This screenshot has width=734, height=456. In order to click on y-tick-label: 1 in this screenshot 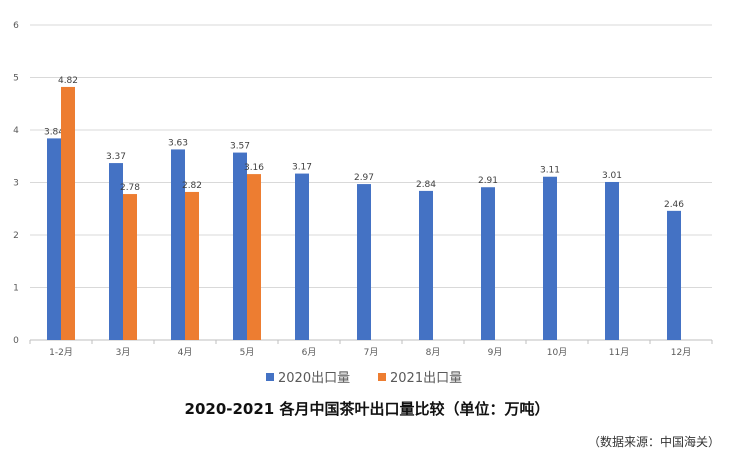, I will do `click(16, 289)`.